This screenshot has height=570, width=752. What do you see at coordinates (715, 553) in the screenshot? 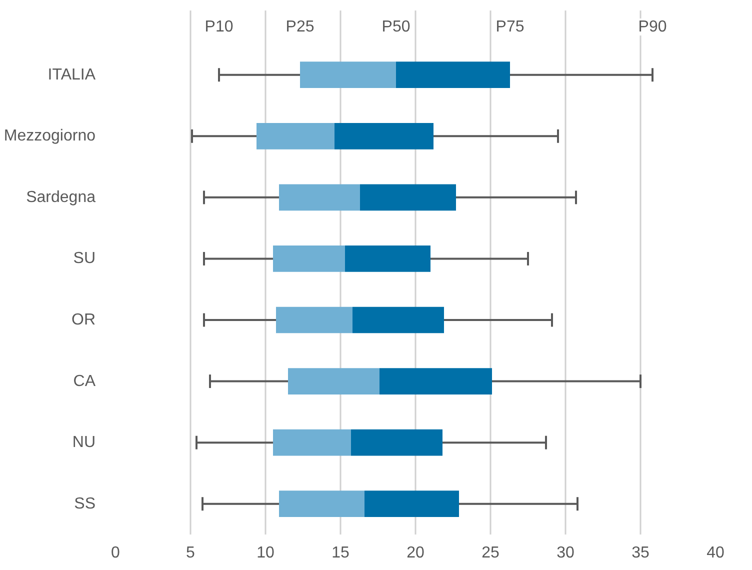
I see `x-tick-label: 40` at bounding box center [715, 553].